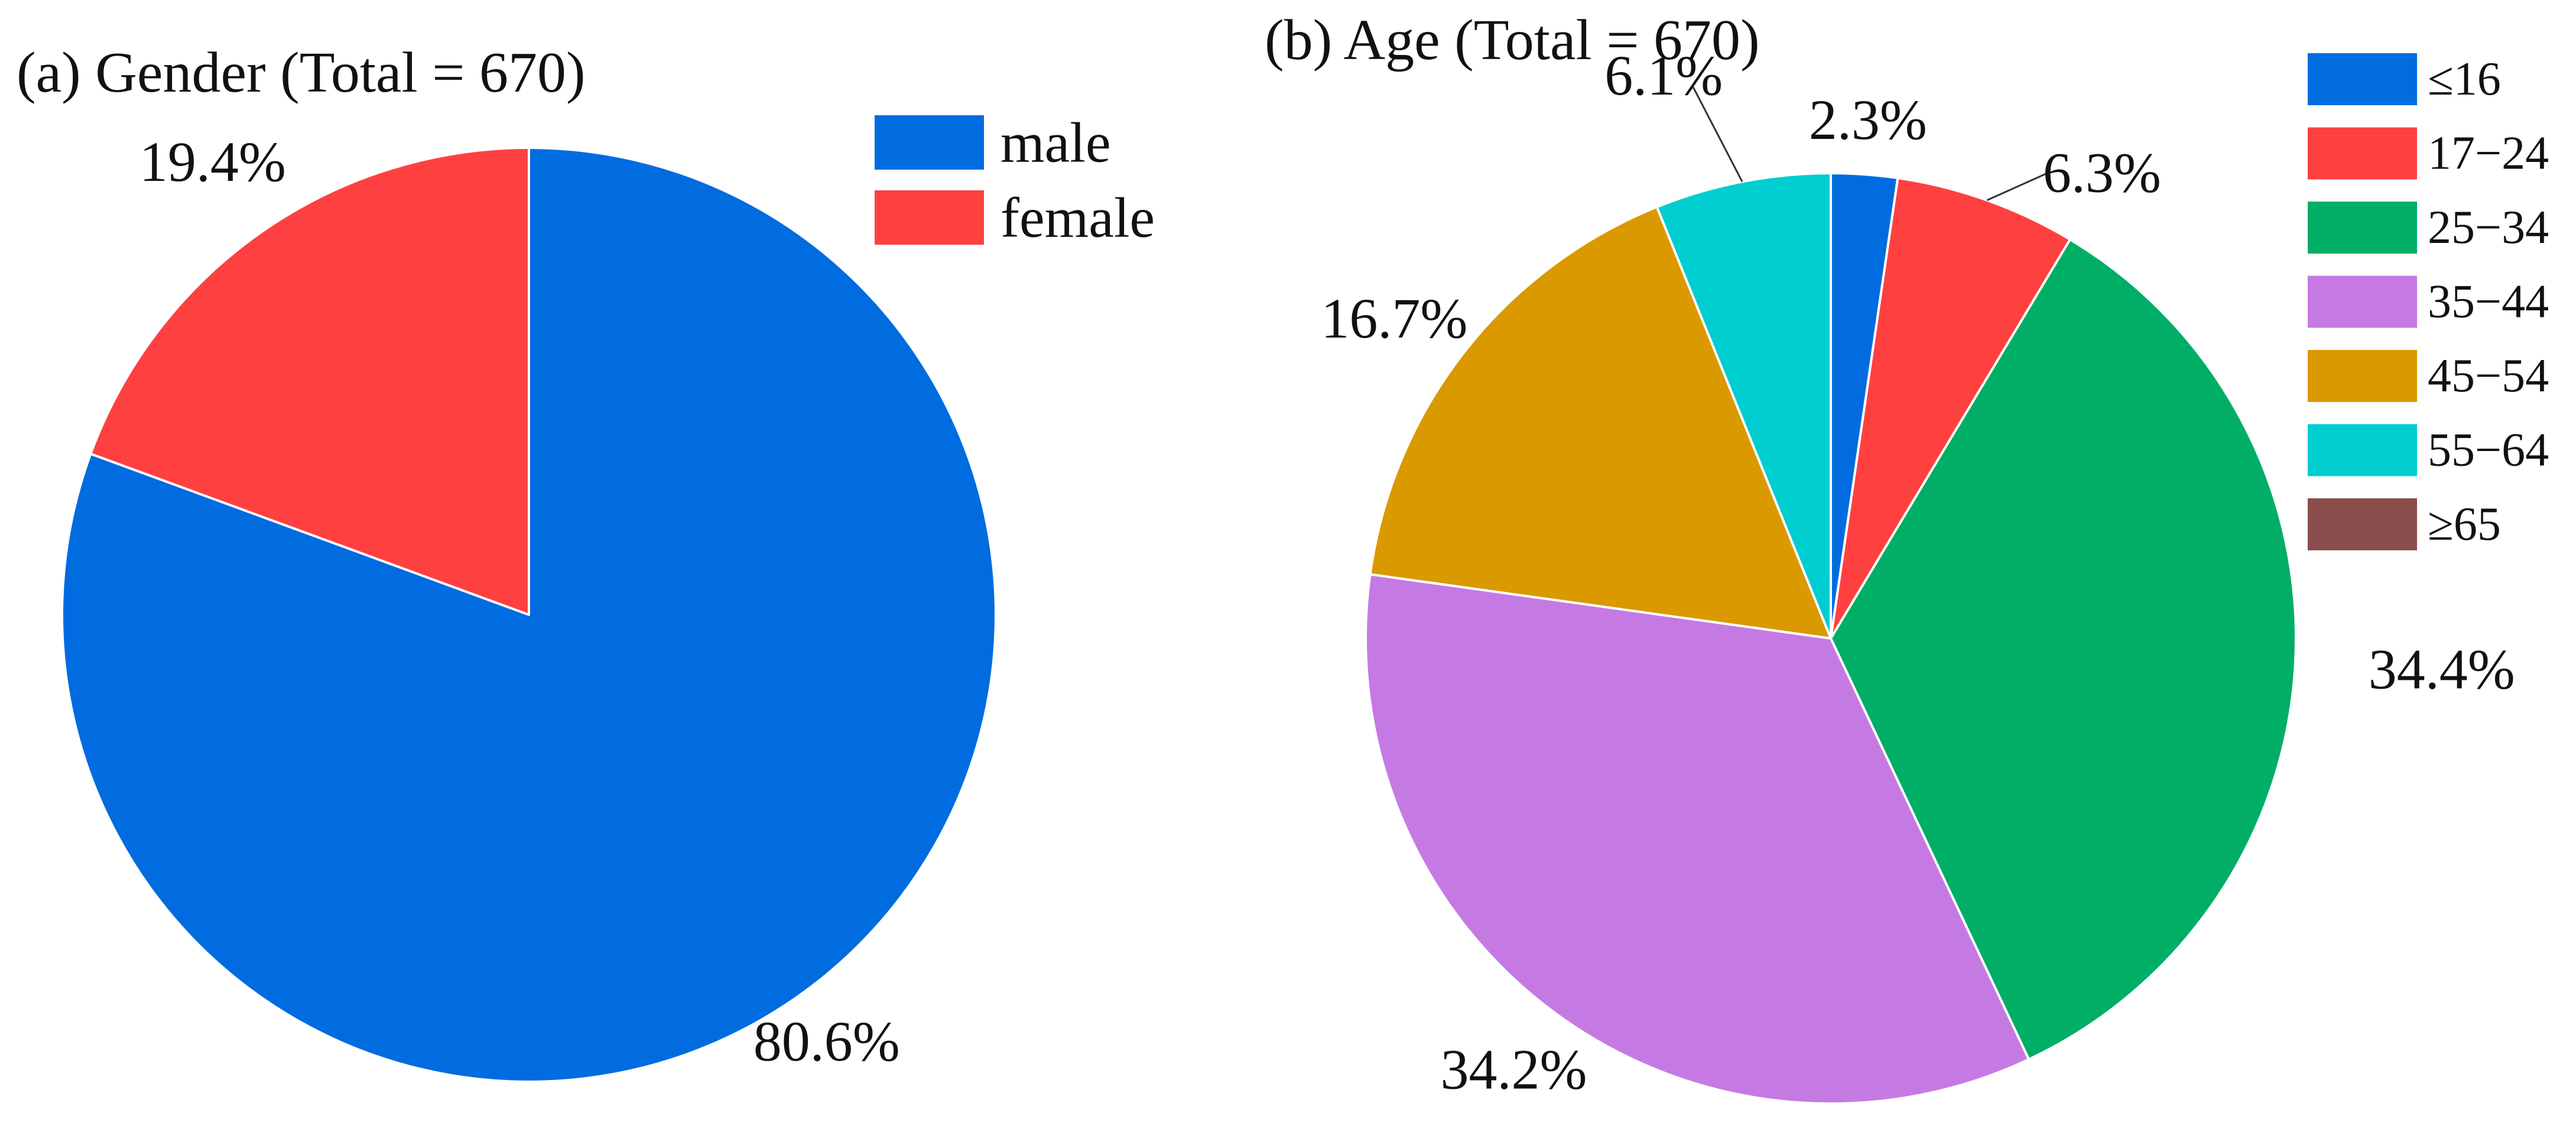 This screenshot has height=1132, width=2576. What do you see at coordinates (309, 381) in the screenshot?
I see `gender-slice-female` at bounding box center [309, 381].